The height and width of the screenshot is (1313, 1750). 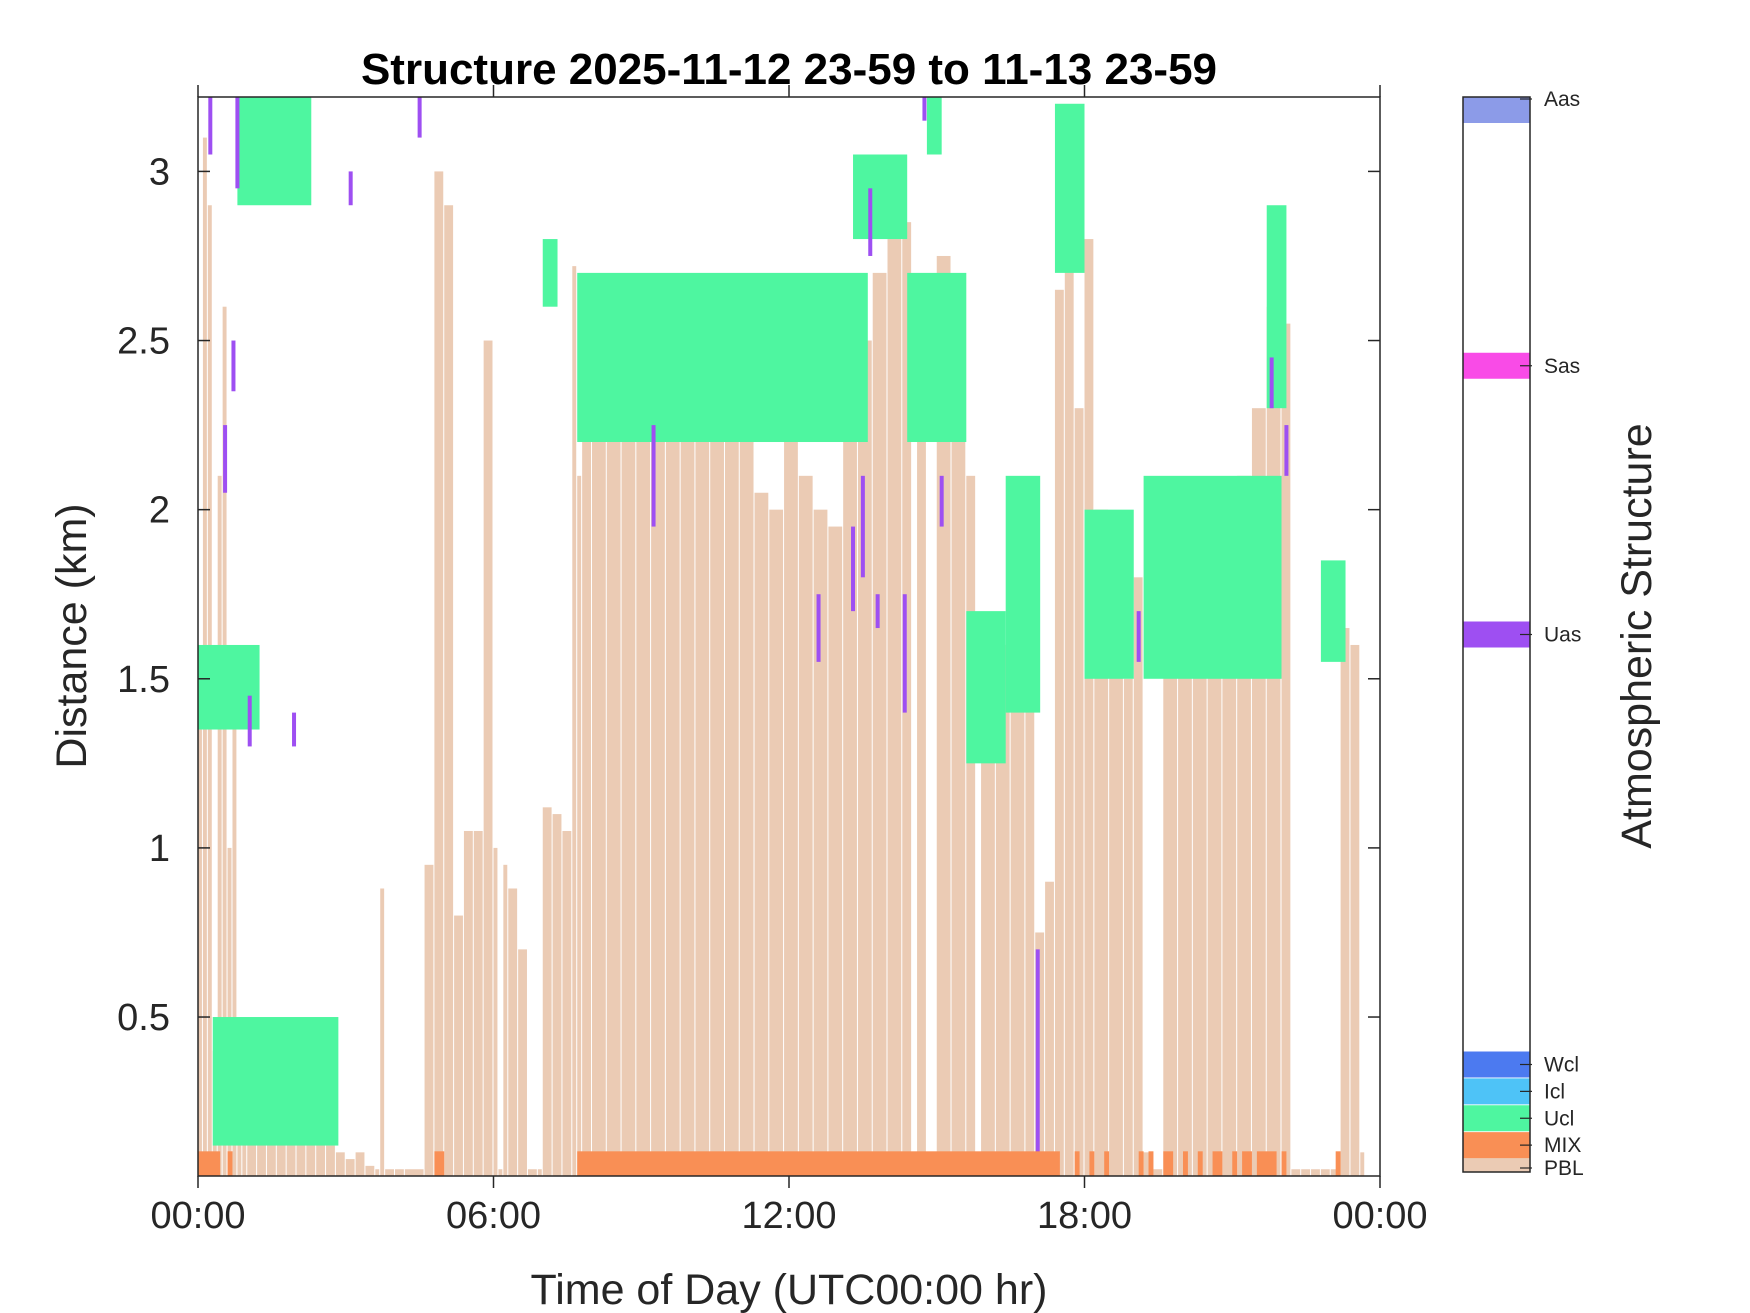 What do you see at coordinates (72, 635) in the screenshot?
I see `y-axis-label: Distance (km)` at bounding box center [72, 635].